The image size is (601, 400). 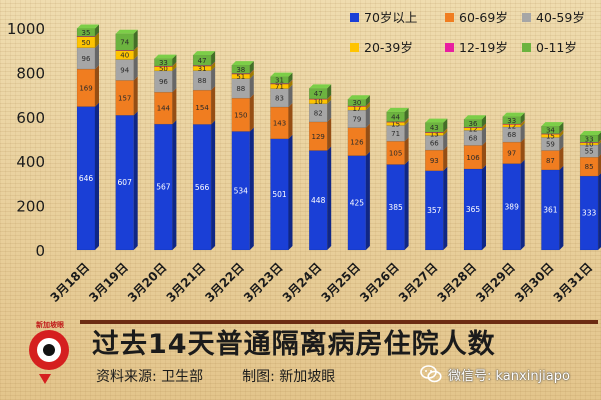 I want to click on x-tick-label: 3月31日, so click(x=573, y=282).